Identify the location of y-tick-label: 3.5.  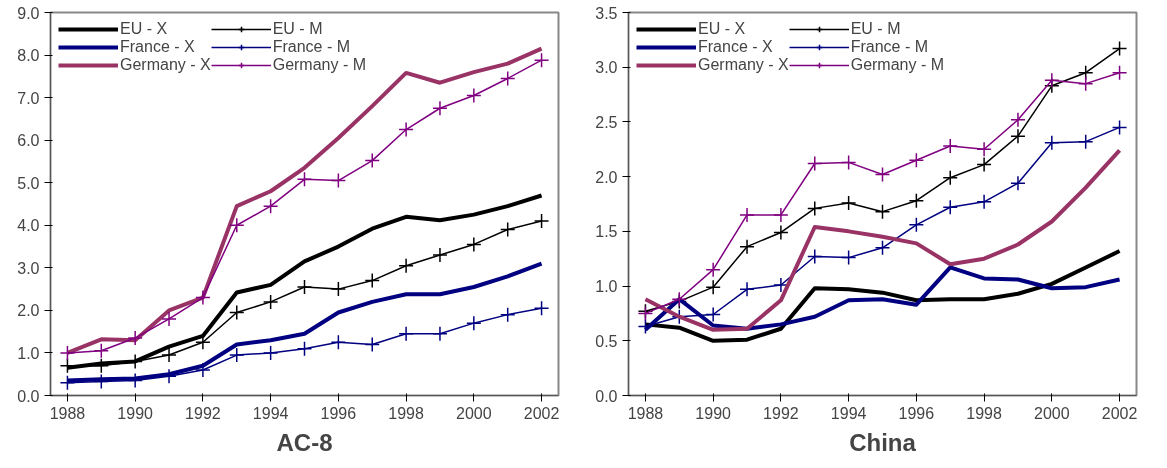
(606, 13).